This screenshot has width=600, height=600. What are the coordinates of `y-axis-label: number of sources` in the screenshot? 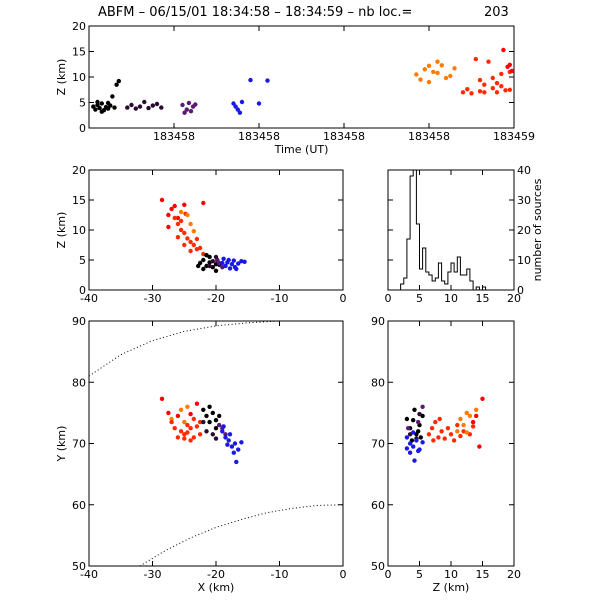 It's located at (537, 229).